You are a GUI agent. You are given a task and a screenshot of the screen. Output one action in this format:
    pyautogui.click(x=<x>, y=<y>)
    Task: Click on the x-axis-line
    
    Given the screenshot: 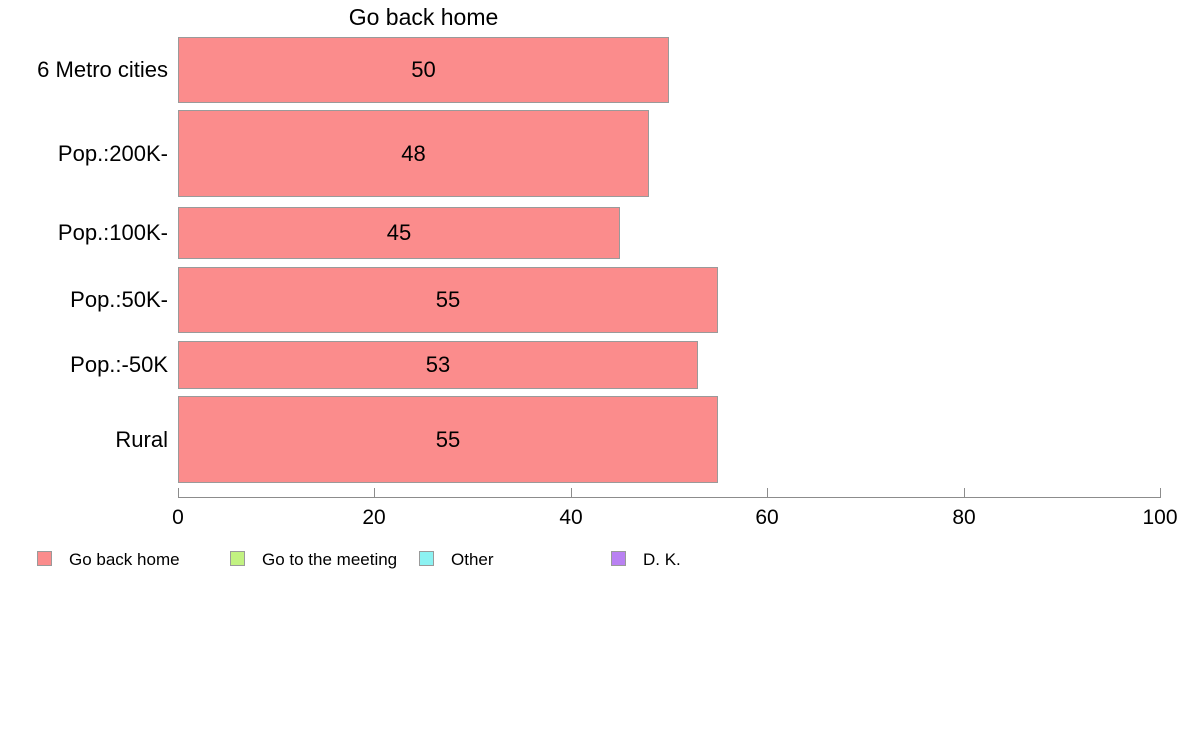 What is the action you would take?
    pyautogui.click(x=669, y=497)
    